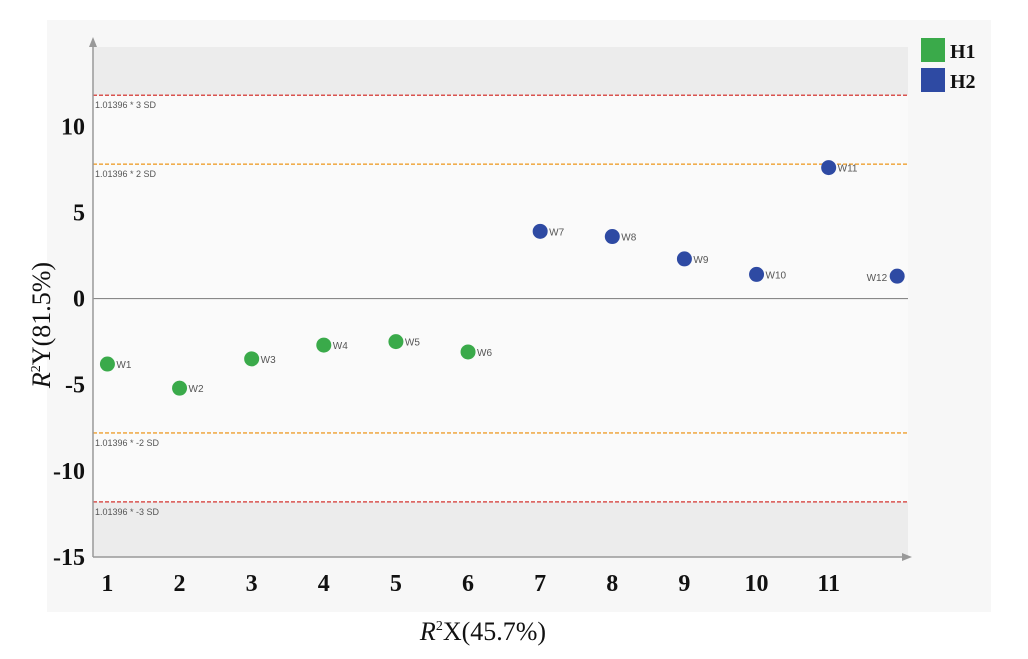  What do you see at coordinates (628, 238) in the screenshot?
I see `point-label: W8` at bounding box center [628, 238].